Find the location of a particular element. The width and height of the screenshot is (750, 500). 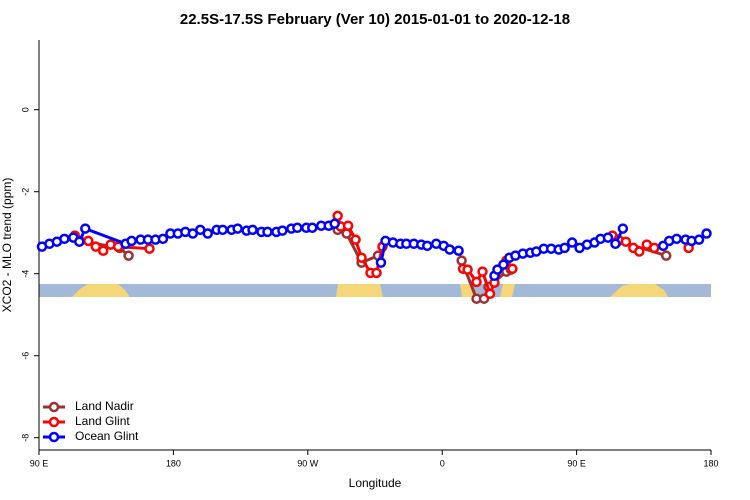

legend-label: Land Nadir is located at coordinates (104, 406).